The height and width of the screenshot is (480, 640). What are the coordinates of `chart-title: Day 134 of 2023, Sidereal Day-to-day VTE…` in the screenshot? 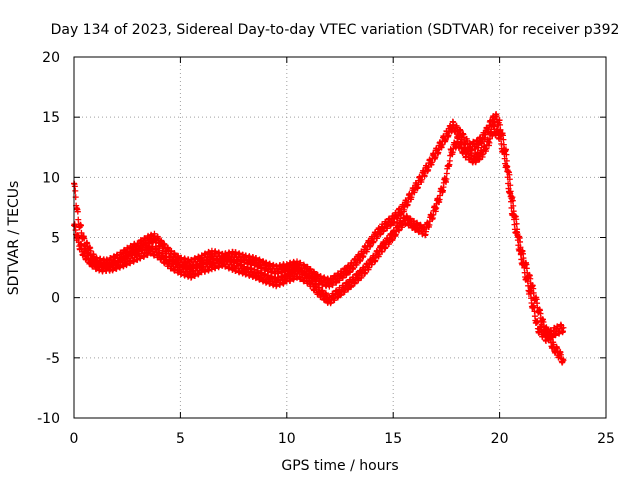 It's located at (335, 30).